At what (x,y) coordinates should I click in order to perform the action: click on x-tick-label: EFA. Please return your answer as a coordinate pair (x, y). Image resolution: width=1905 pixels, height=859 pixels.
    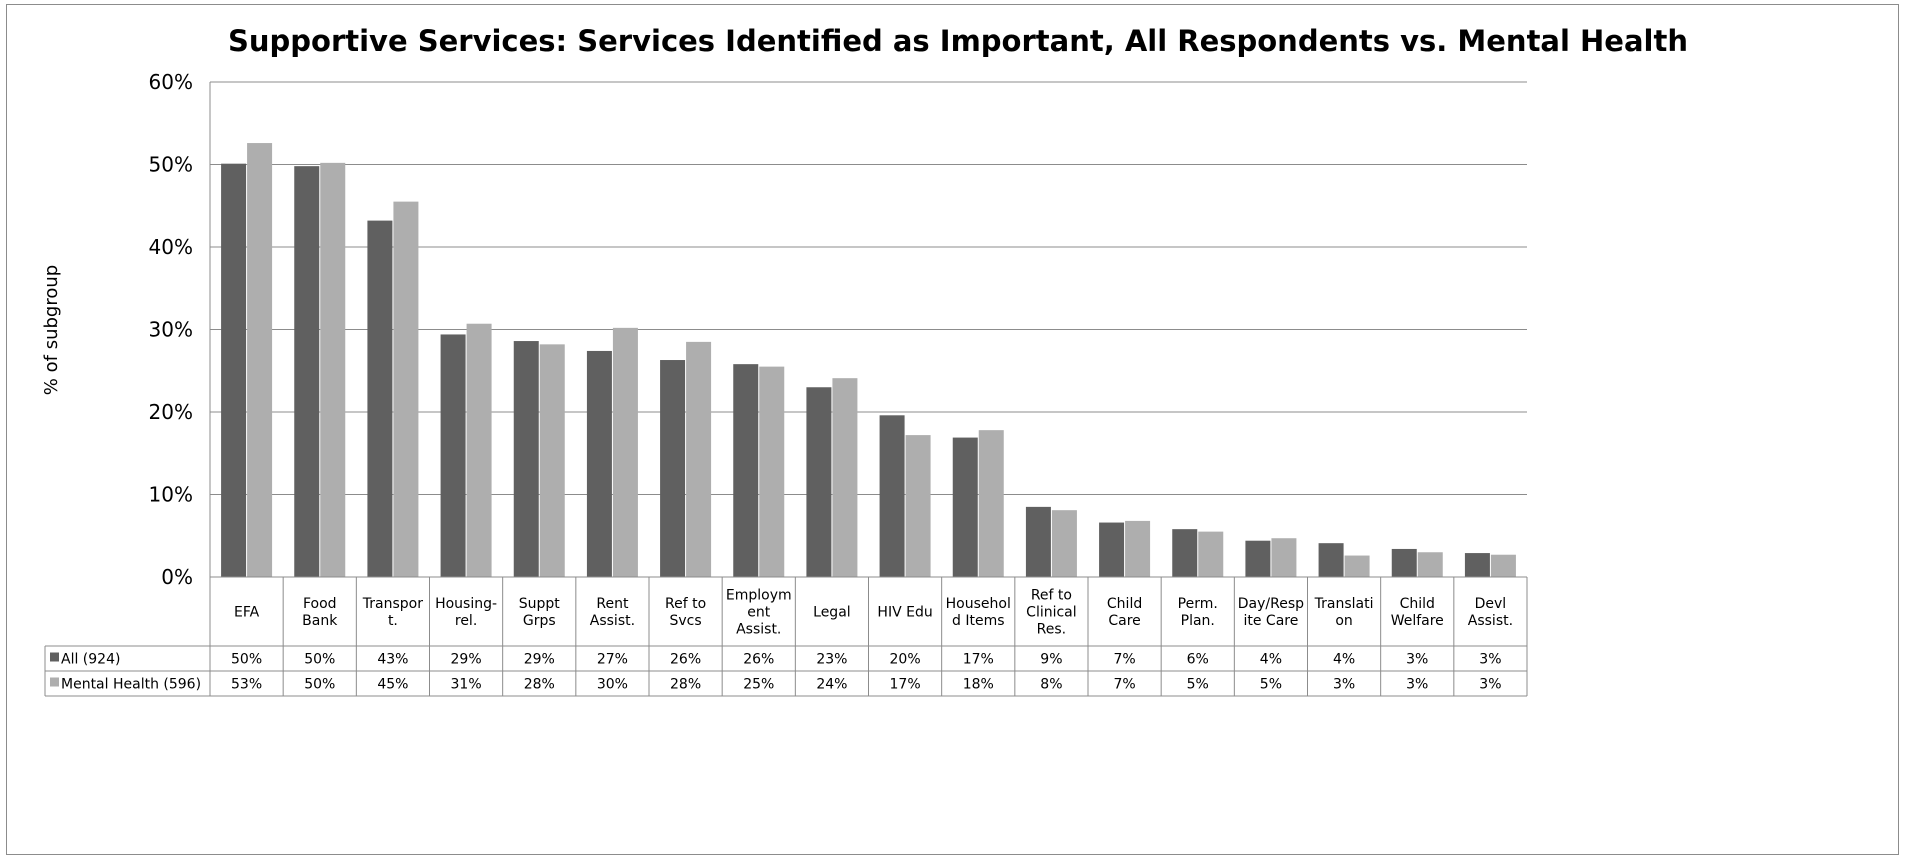
    Looking at the image, I should click on (247, 613).